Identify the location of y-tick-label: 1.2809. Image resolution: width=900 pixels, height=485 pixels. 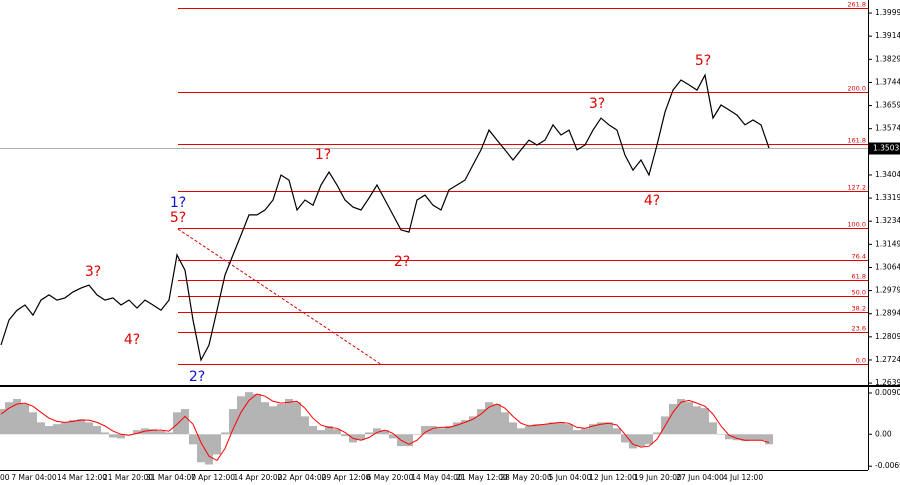
(887, 336).